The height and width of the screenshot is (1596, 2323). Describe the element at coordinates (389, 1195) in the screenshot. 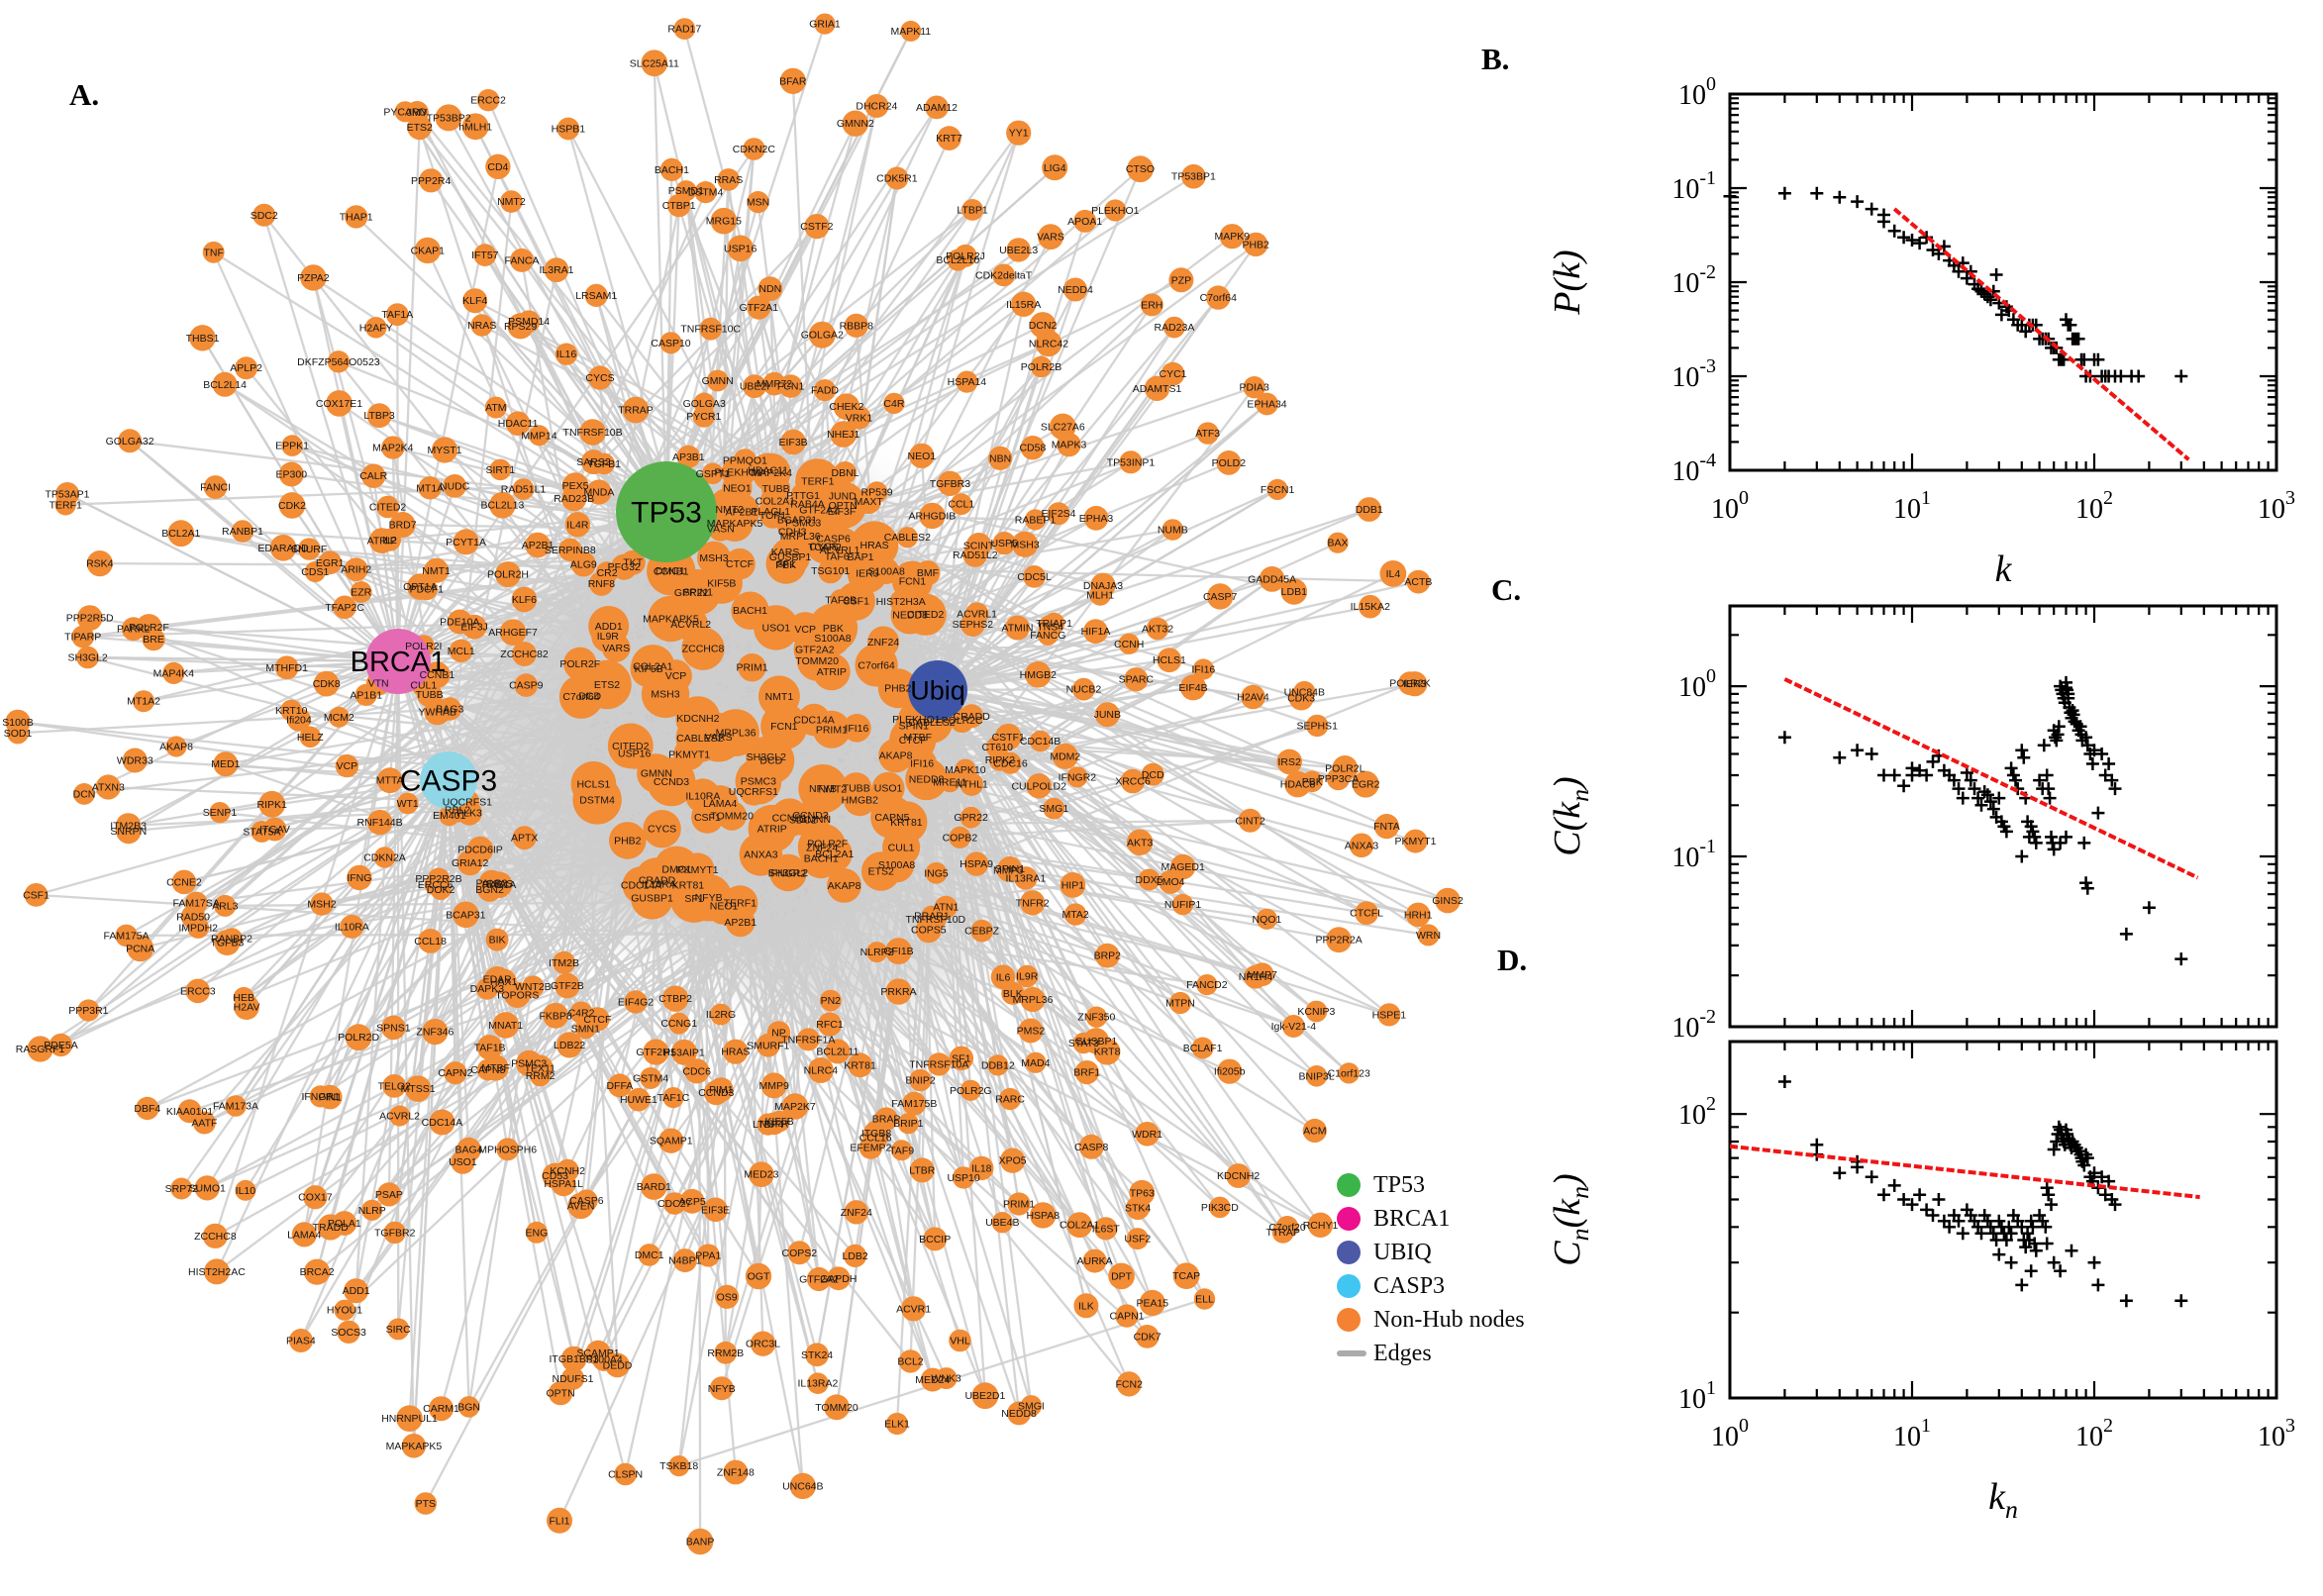

I see `gene-label: PSAP` at that location.